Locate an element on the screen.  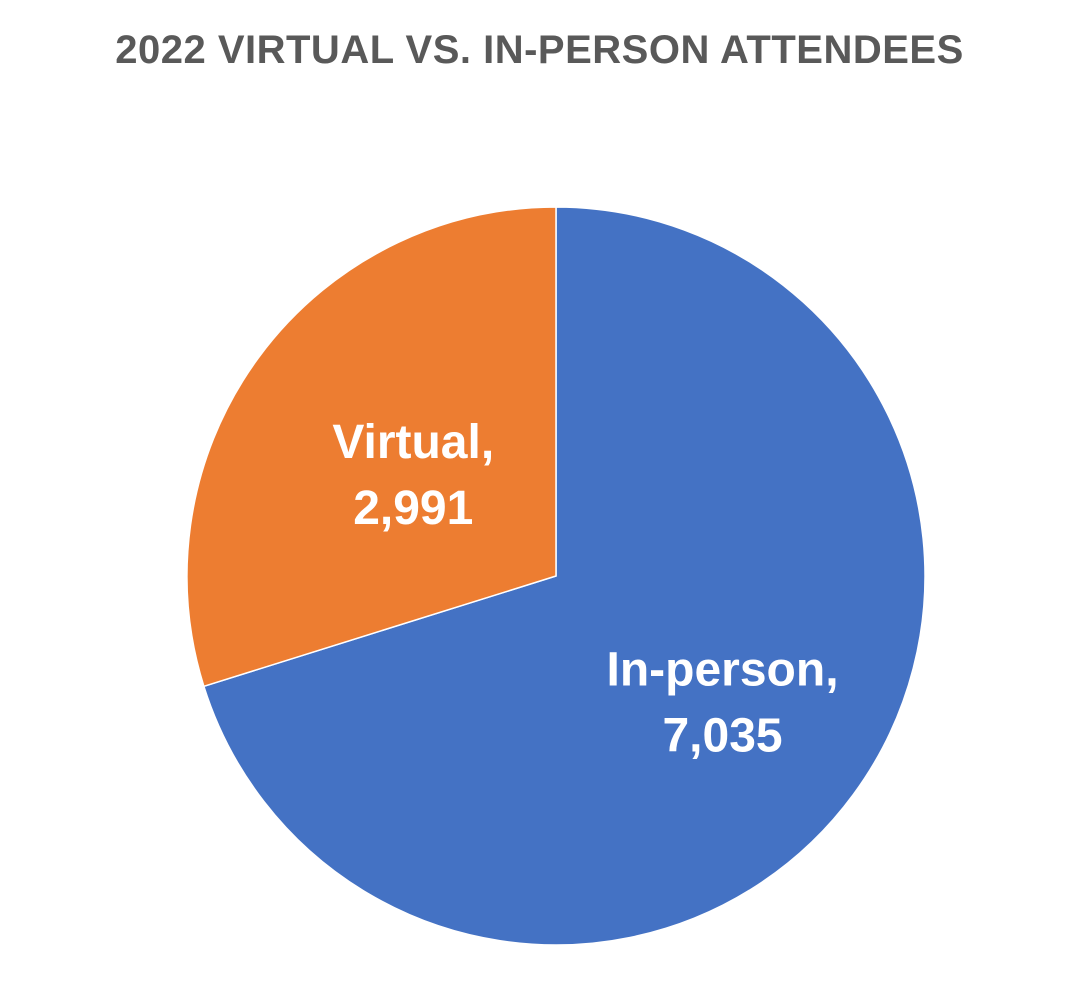
pie-label-value: 2,991 is located at coordinates (413, 508).